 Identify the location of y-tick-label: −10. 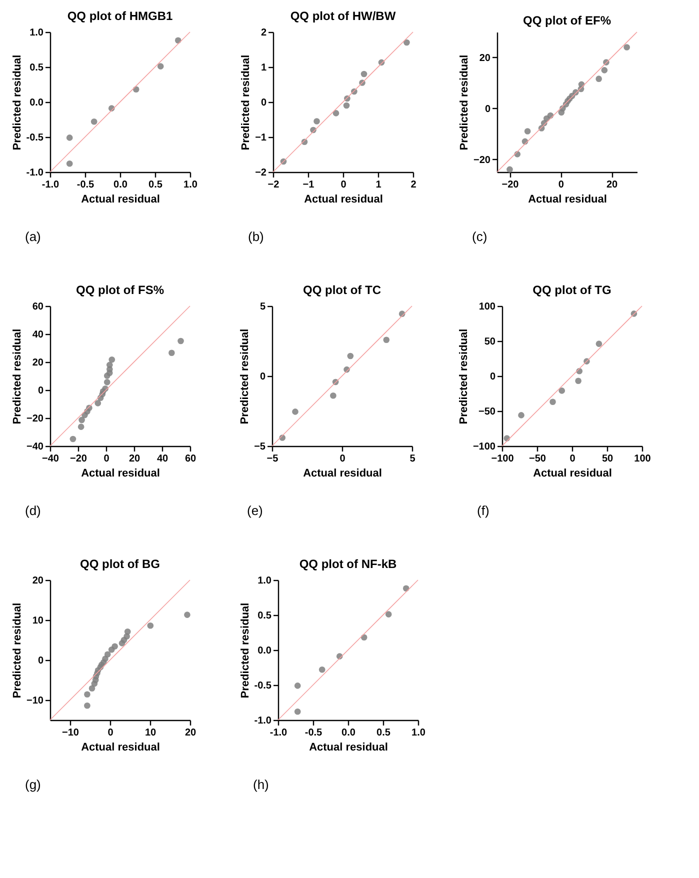
(35, 701).